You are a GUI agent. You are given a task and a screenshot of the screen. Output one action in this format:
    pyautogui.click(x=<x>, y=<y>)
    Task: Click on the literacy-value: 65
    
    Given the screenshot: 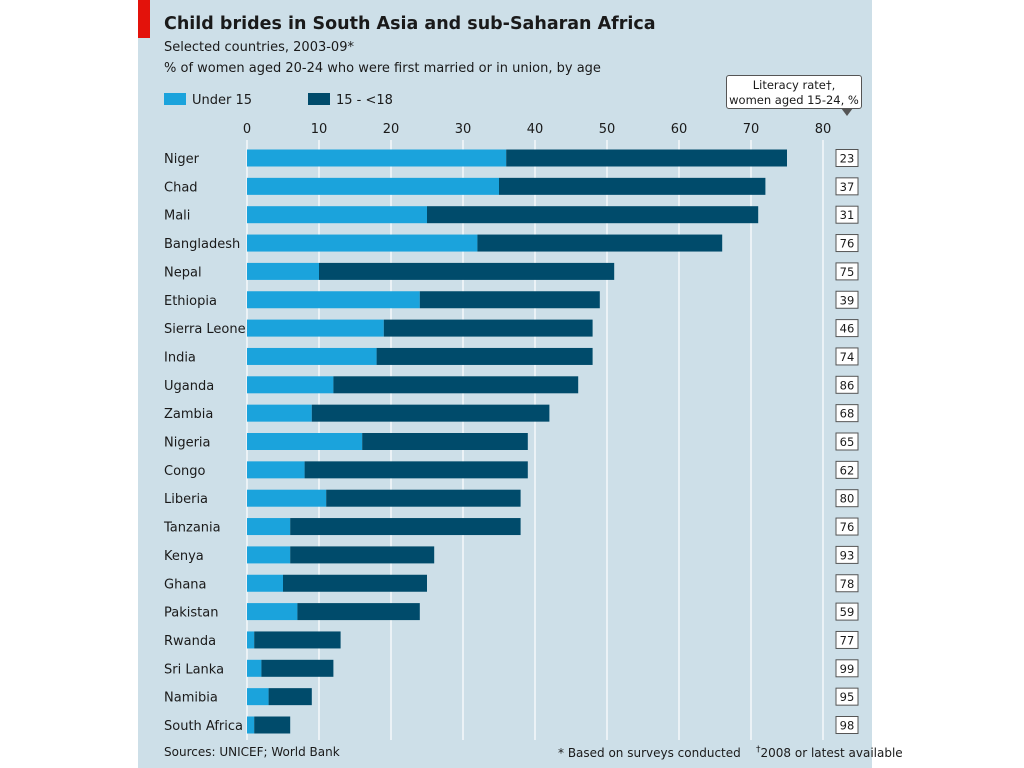 What is the action you would take?
    pyautogui.click(x=847, y=442)
    